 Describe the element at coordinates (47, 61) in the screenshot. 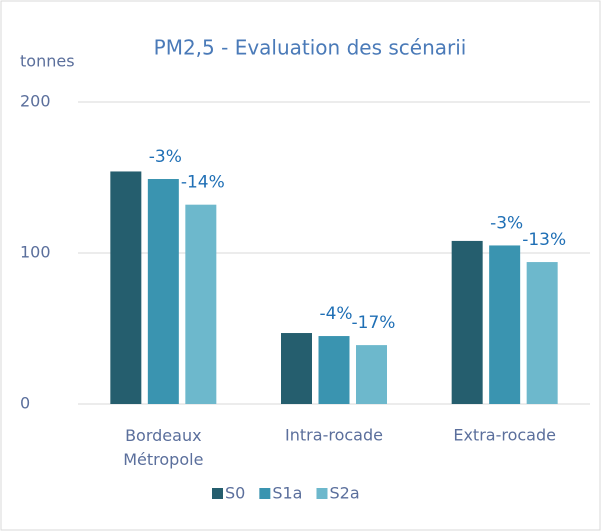

I see `y-axis-label: tonnes` at that location.